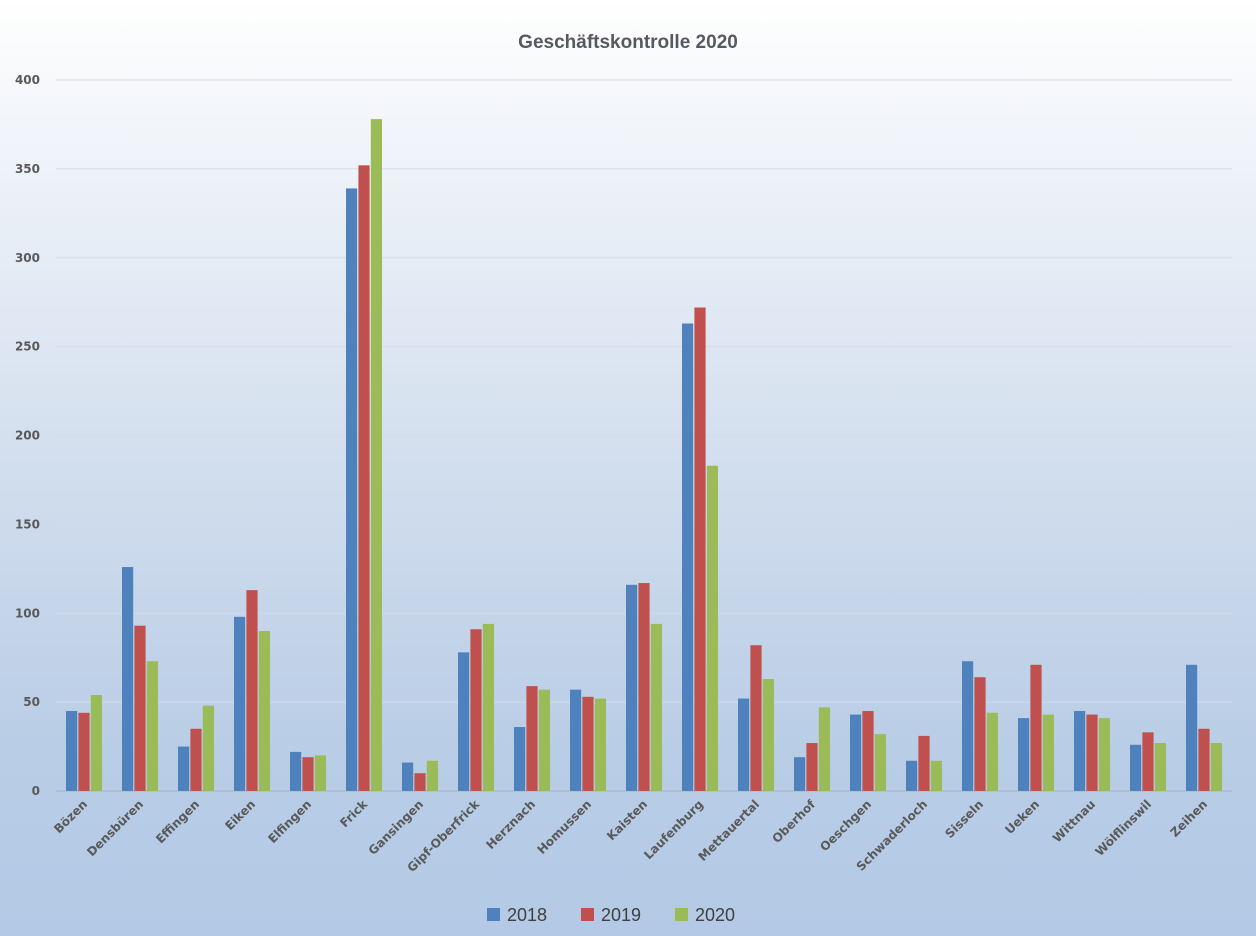  What do you see at coordinates (27, 435) in the screenshot?
I see `y-axis-ticks: 0 50 100 150 200 250 300 350 400` at bounding box center [27, 435].